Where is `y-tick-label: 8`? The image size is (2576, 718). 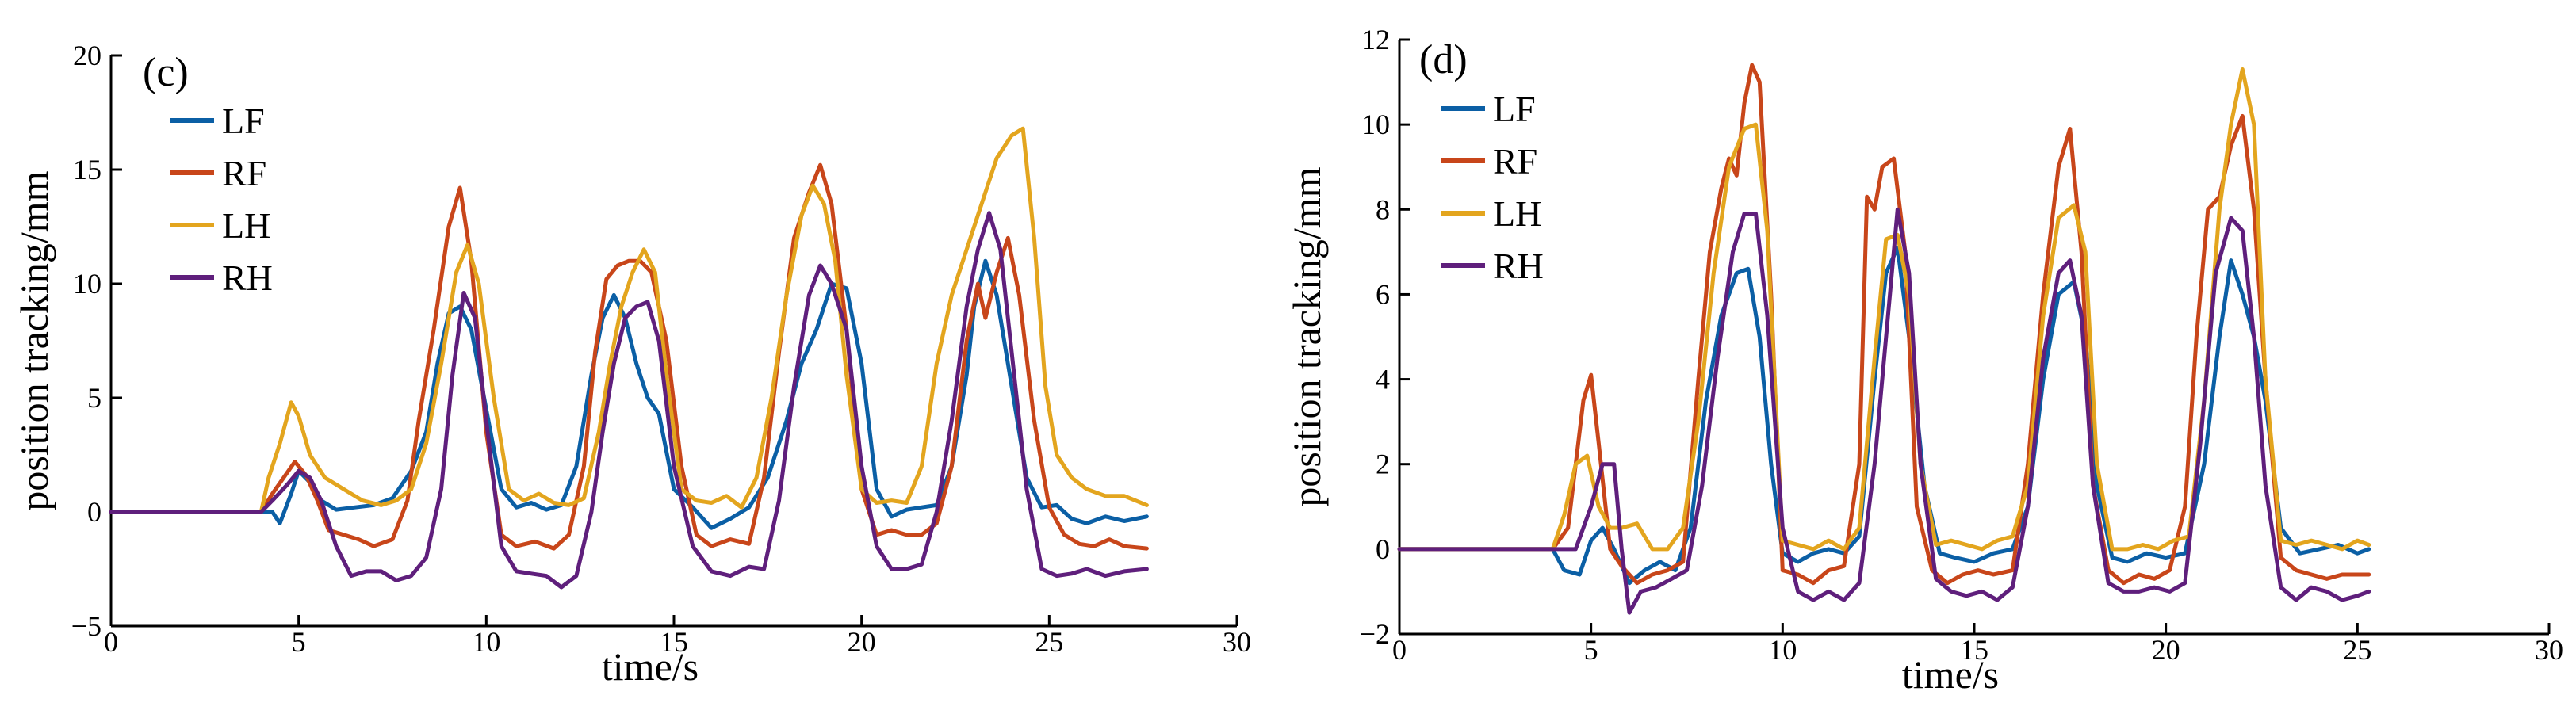 y-tick-label: 8 is located at coordinates (1383, 209).